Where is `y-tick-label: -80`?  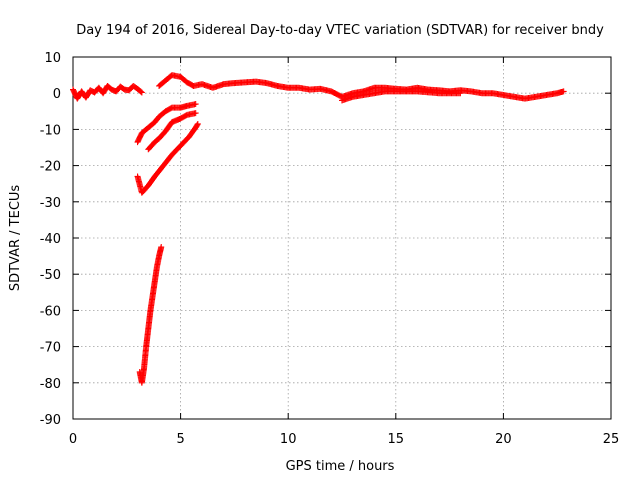
y-tick-label: -80 is located at coordinates (50, 384).